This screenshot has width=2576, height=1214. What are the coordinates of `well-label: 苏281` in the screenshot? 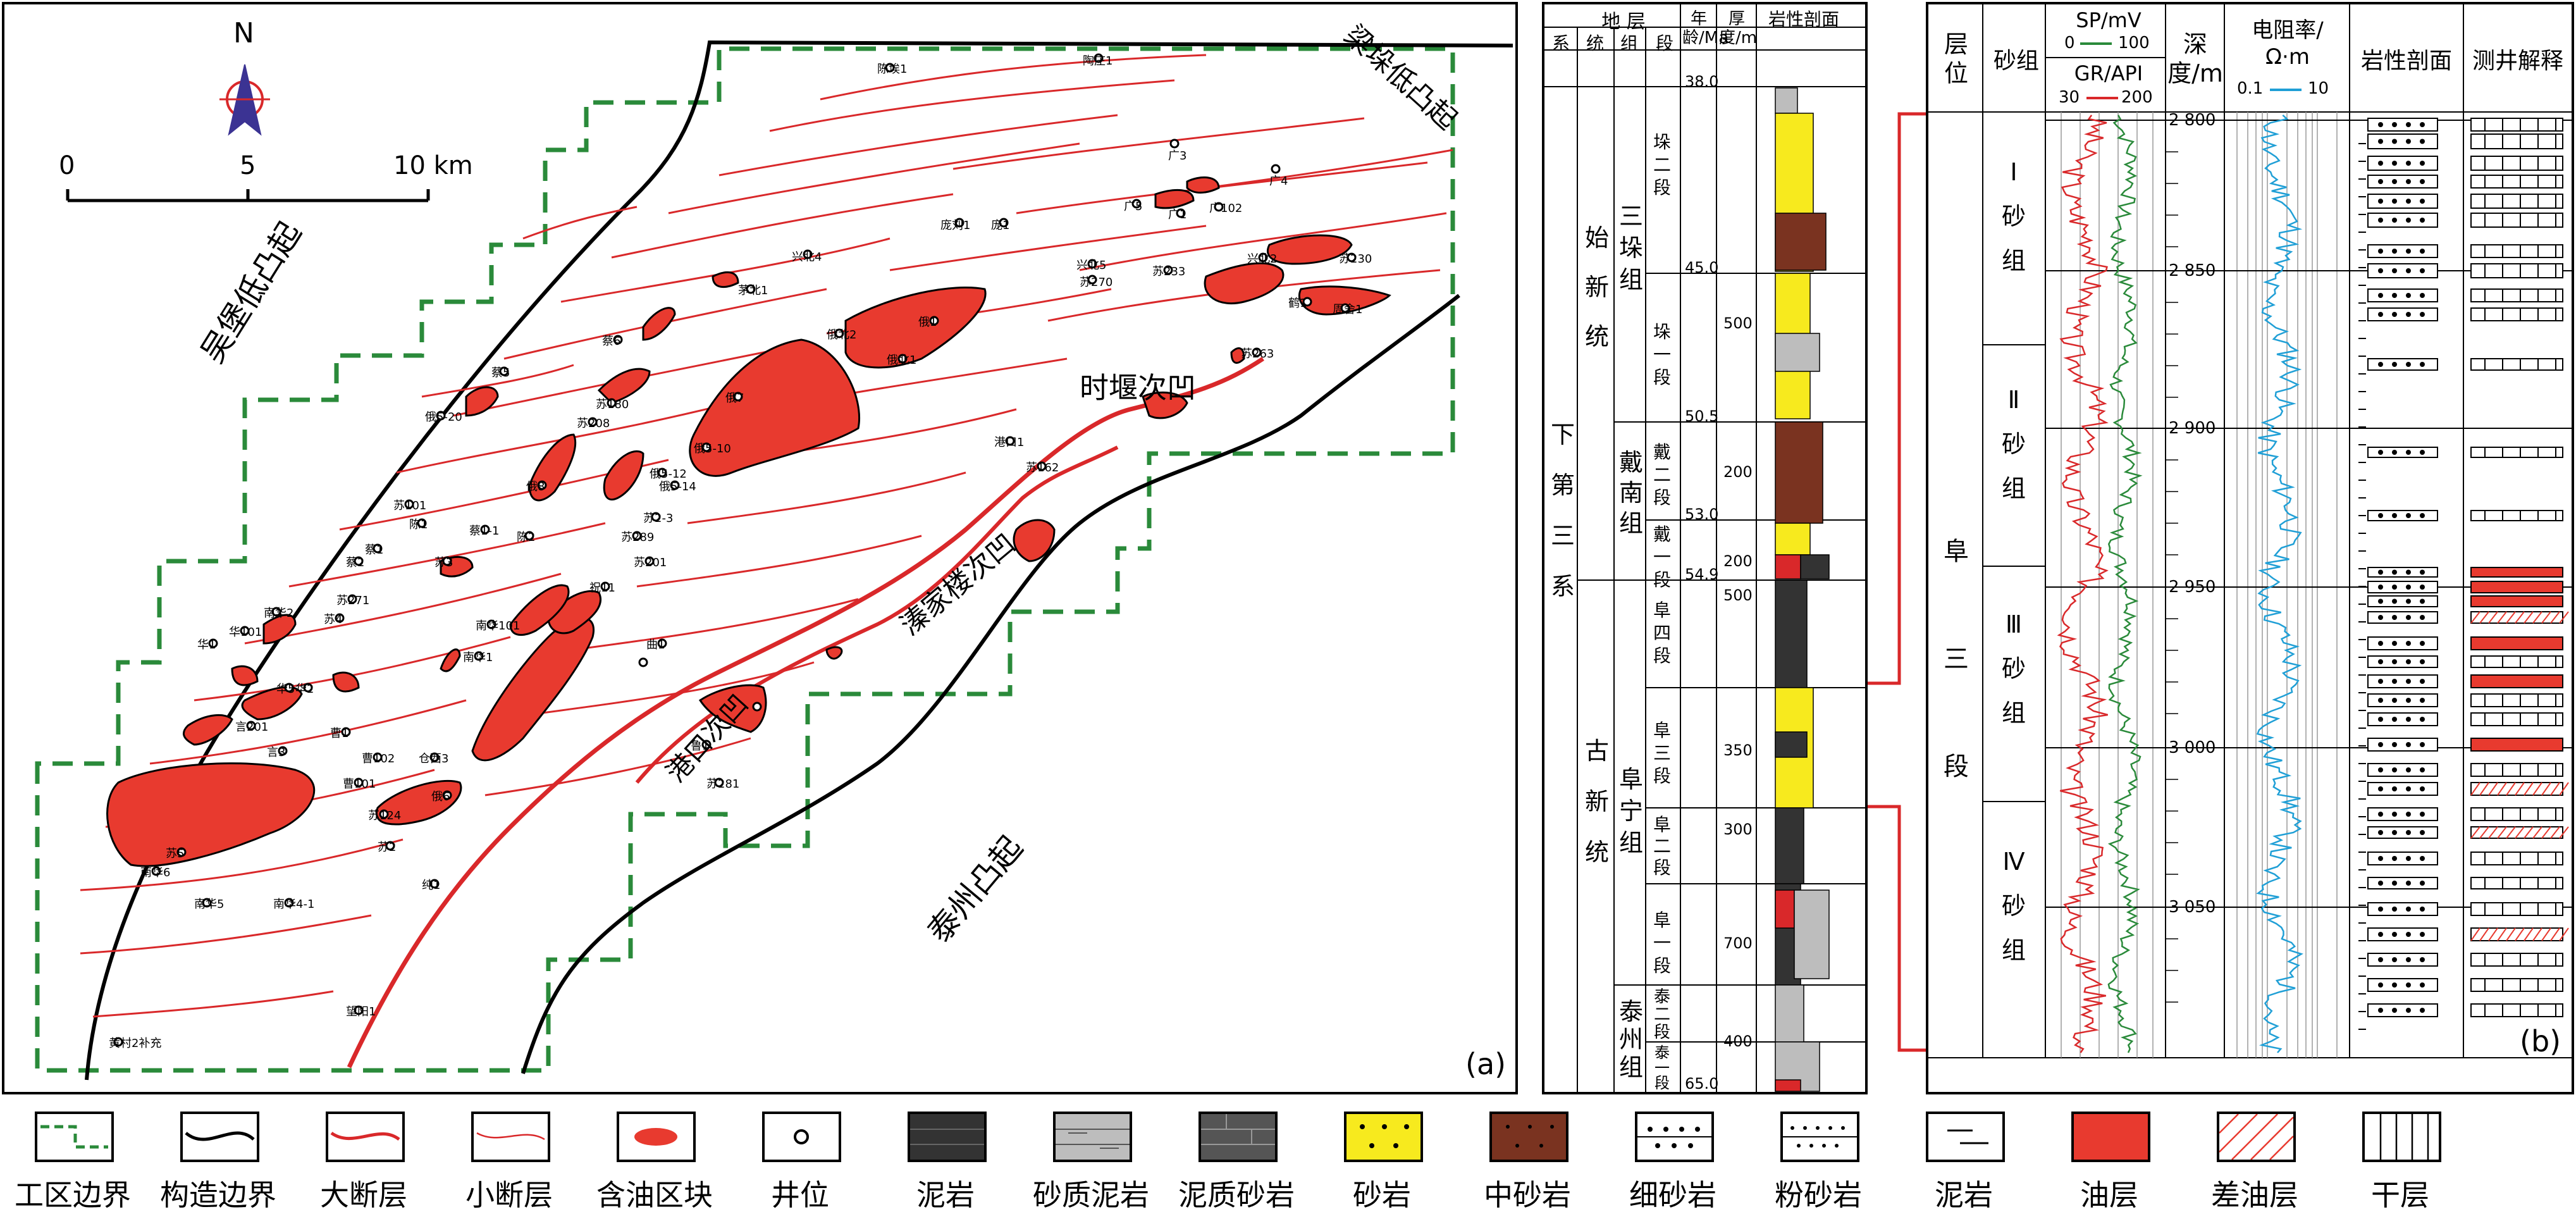 It's located at (723, 784).